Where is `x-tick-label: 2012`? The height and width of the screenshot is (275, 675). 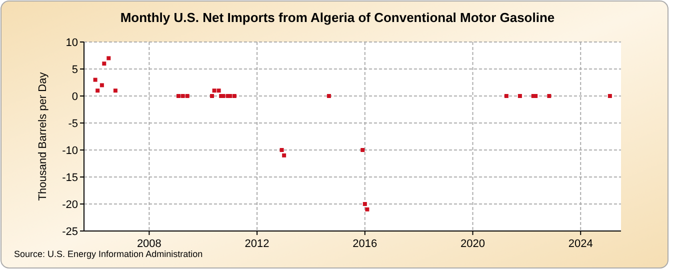 x-tick-label: 2012 is located at coordinates (257, 244).